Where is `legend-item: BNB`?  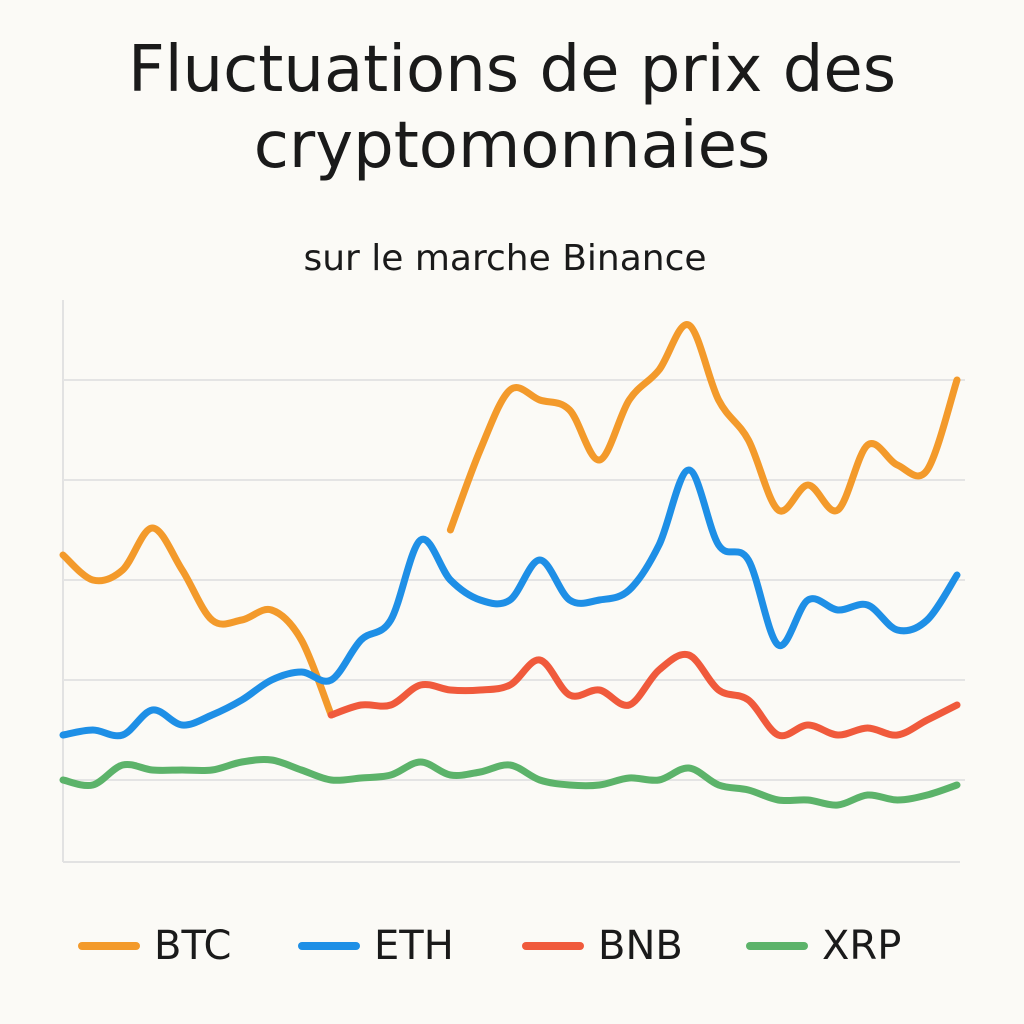
legend-item: BNB is located at coordinates (602, 946).